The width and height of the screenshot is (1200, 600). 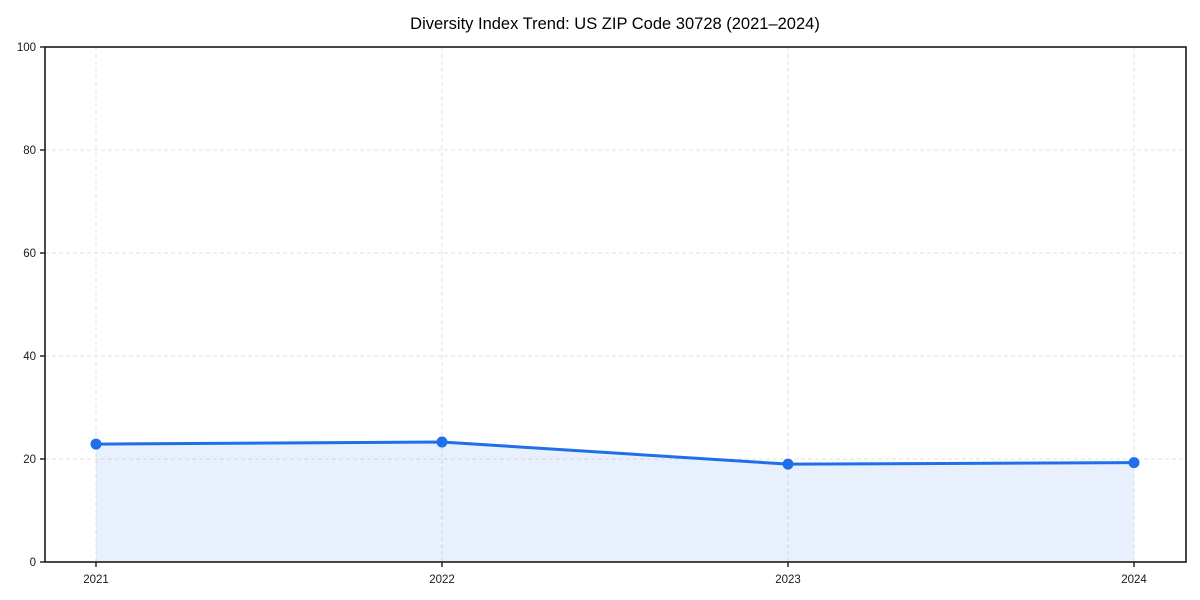 I want to click on data-point-2022, so click(x=442, y=442).